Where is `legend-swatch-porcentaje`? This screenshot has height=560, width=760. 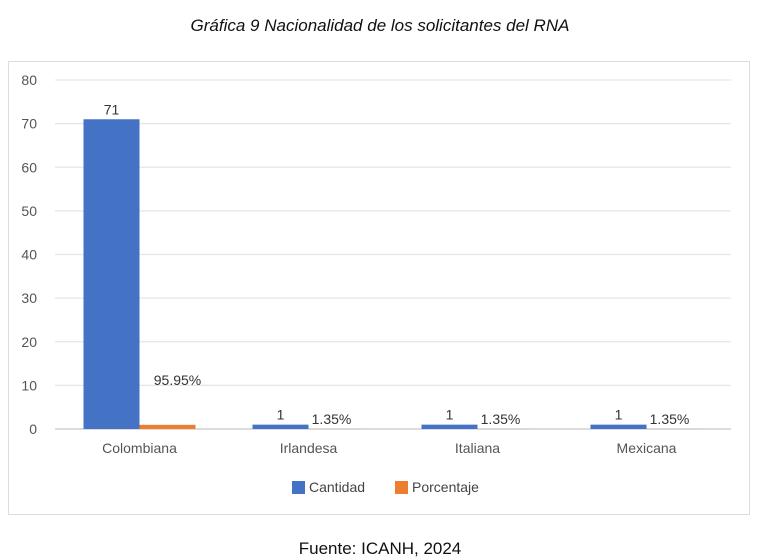 legend-swatch-porcentaje is located at coordinates (401, 487).